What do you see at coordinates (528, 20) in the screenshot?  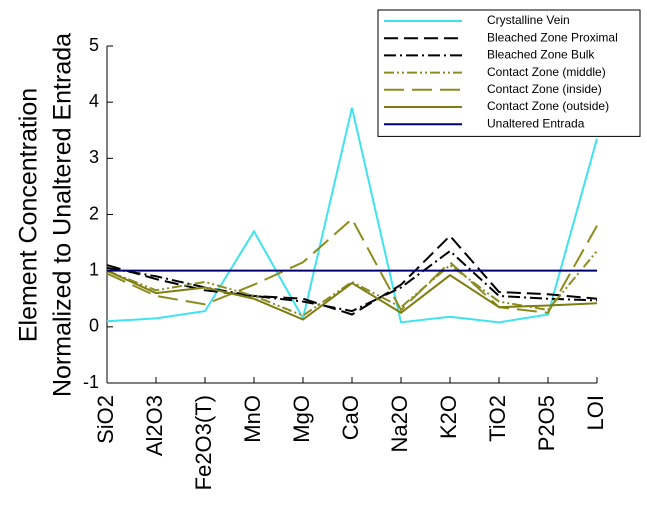 I see `legend-label: Crystalline Vein` at bounding box center [528, 20].